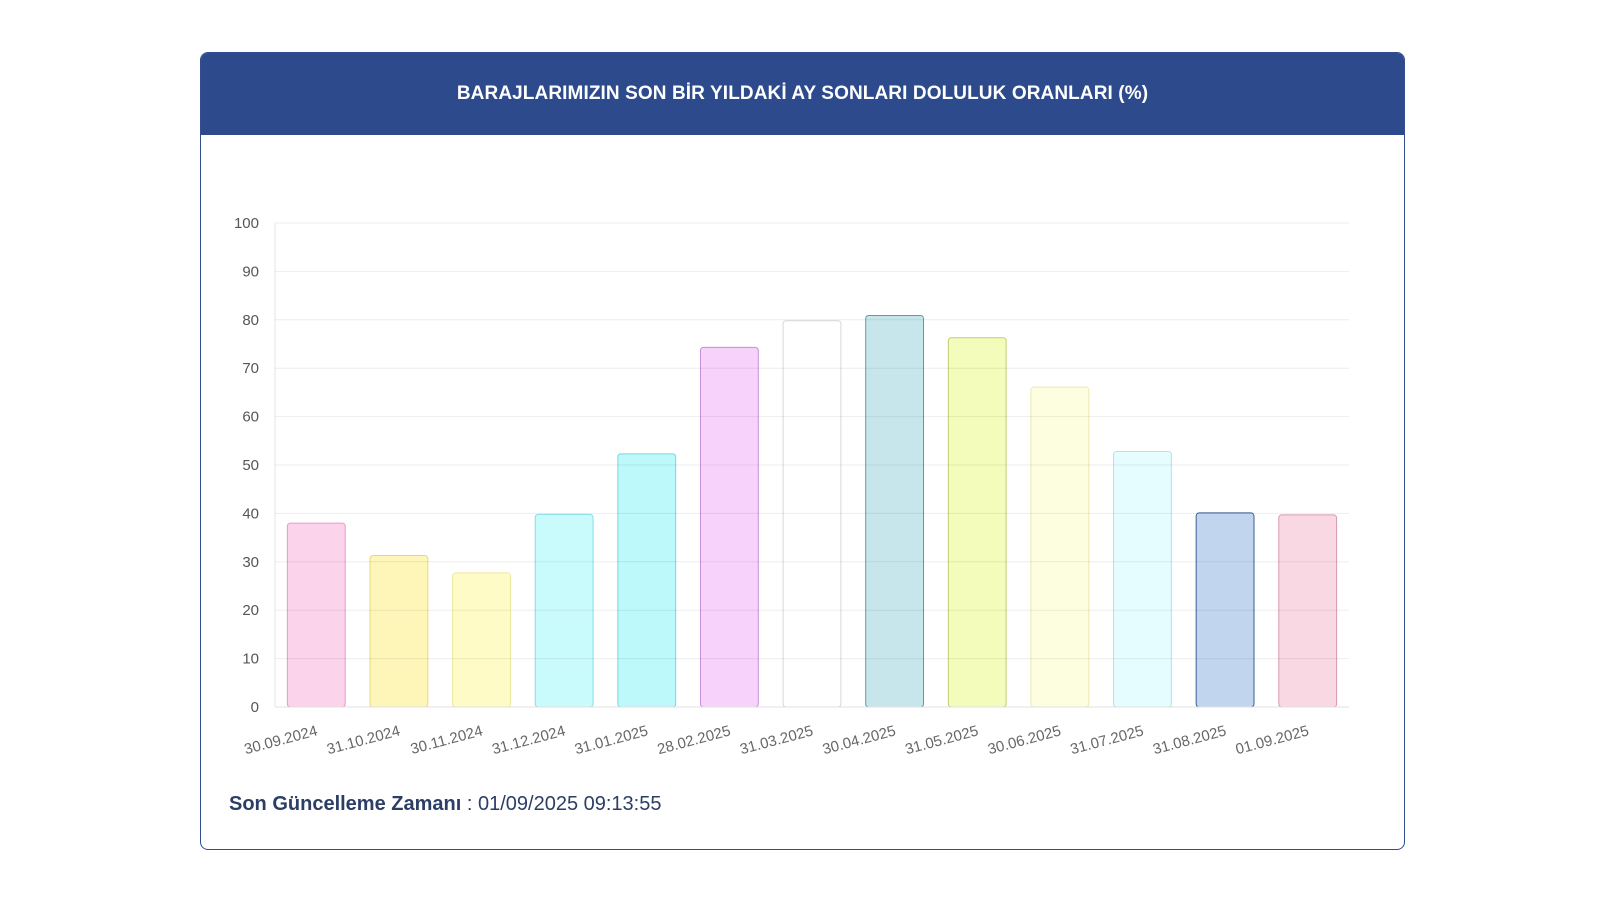 The width and height of the screenshot is (1600, 900). Describe the element at coordinates (1189, 740) in the screenshot. I see `x-tick-label: 31.08.2025` at that location.